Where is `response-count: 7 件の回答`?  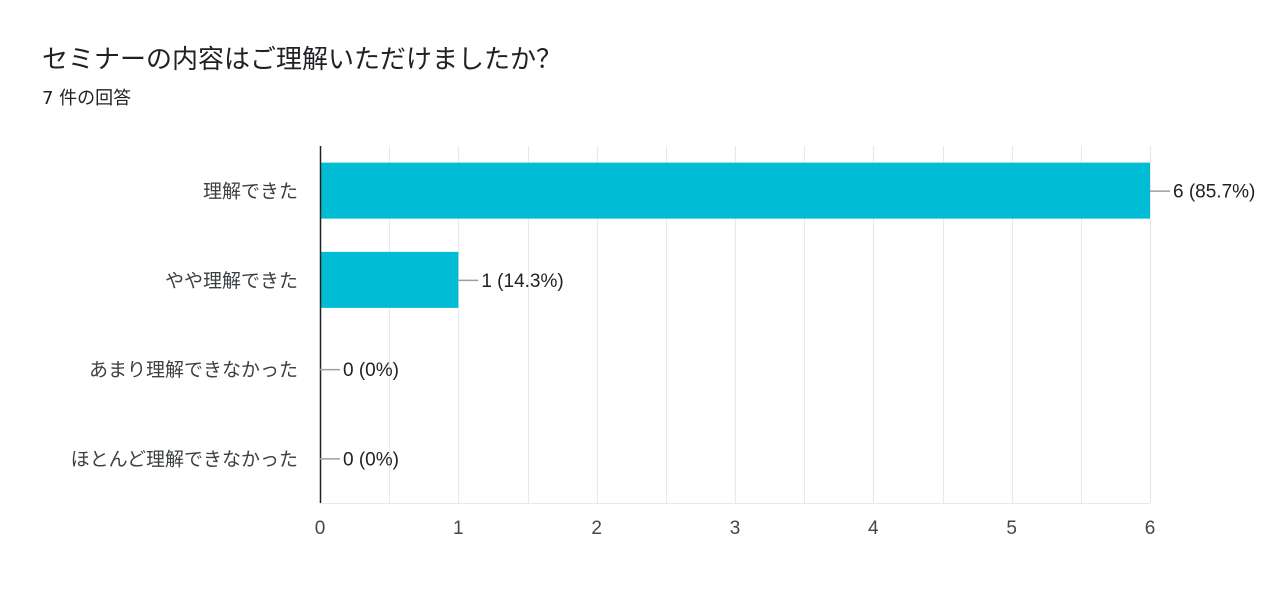
response-count: 7 件の回答 is located at coordinates (87, 98).